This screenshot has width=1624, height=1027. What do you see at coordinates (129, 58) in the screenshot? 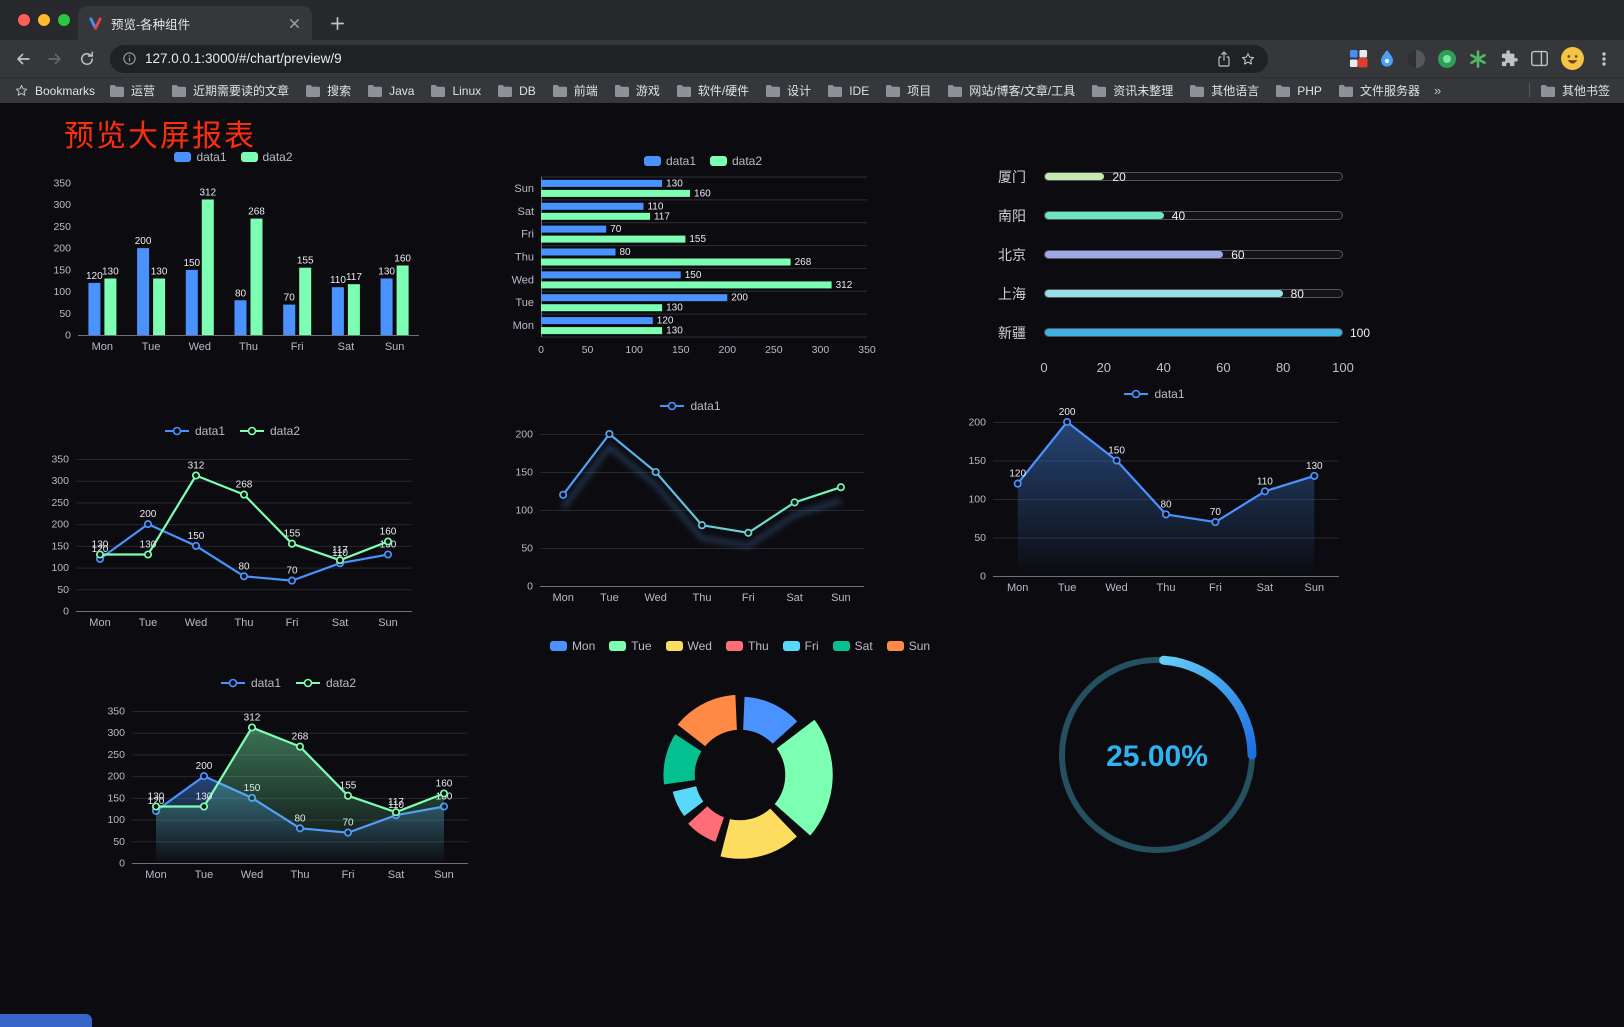
I see `page-info-icon` at bounding box center [129, 58].